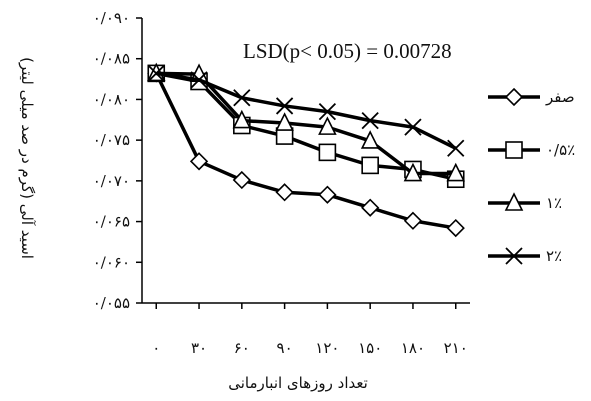 Image resolution: width=591 pixels, height=401 pixels. Describe the element at coordinates (242, 348) in the screenshot. I see `x-tick-label: ۶۰` at that location.